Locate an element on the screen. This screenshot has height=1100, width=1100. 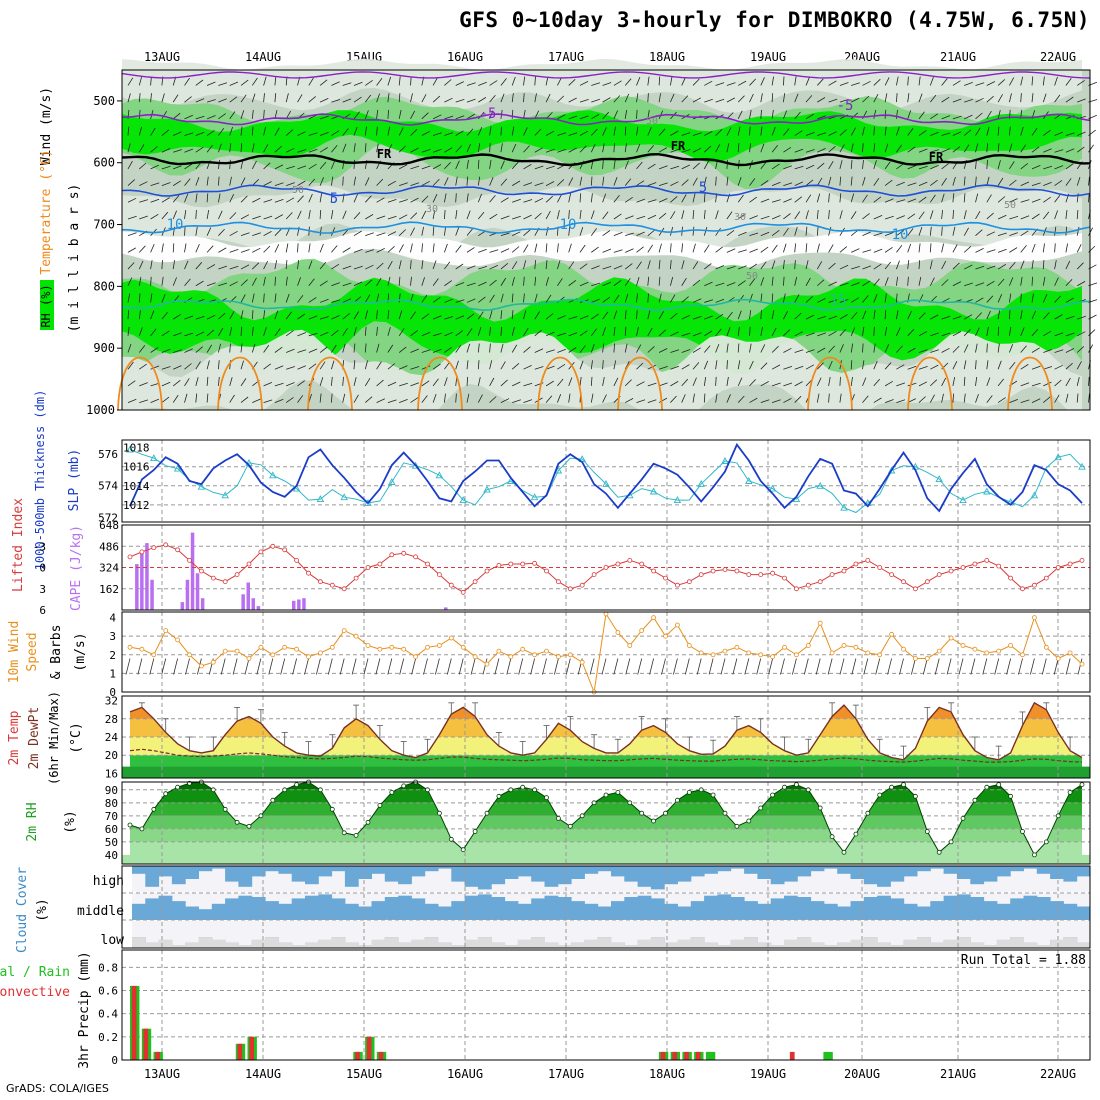
top-date-14AUG: 14AUG is located at coordinates (263, 57).